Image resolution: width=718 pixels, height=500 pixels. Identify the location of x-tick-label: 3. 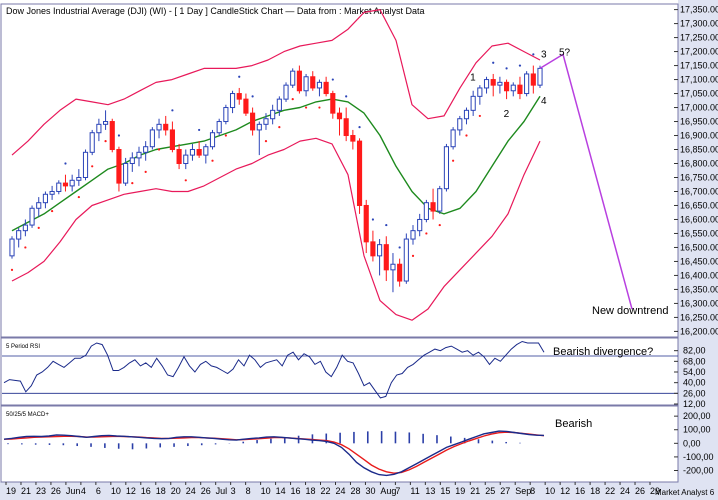
(233, 491).